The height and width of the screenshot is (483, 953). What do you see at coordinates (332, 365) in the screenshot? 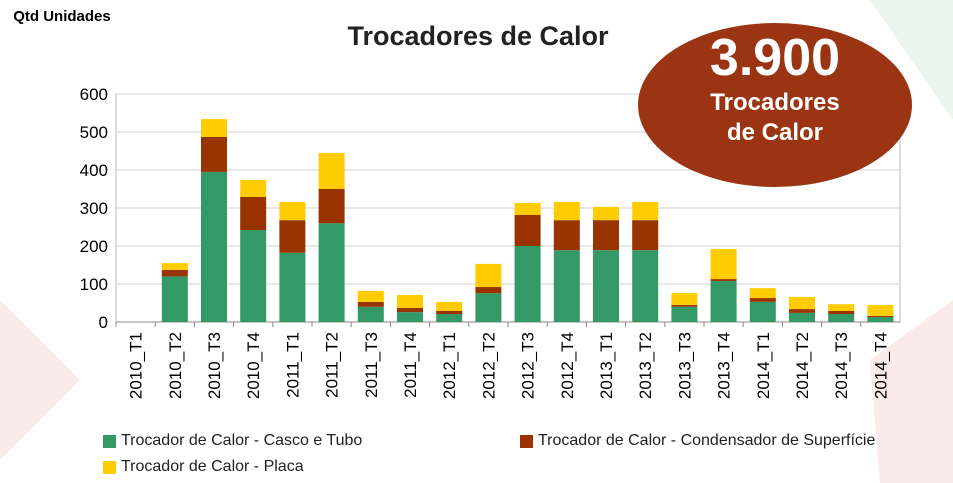
I see `x-tick-label: 2011_T2` at bounding box center [332, 365].